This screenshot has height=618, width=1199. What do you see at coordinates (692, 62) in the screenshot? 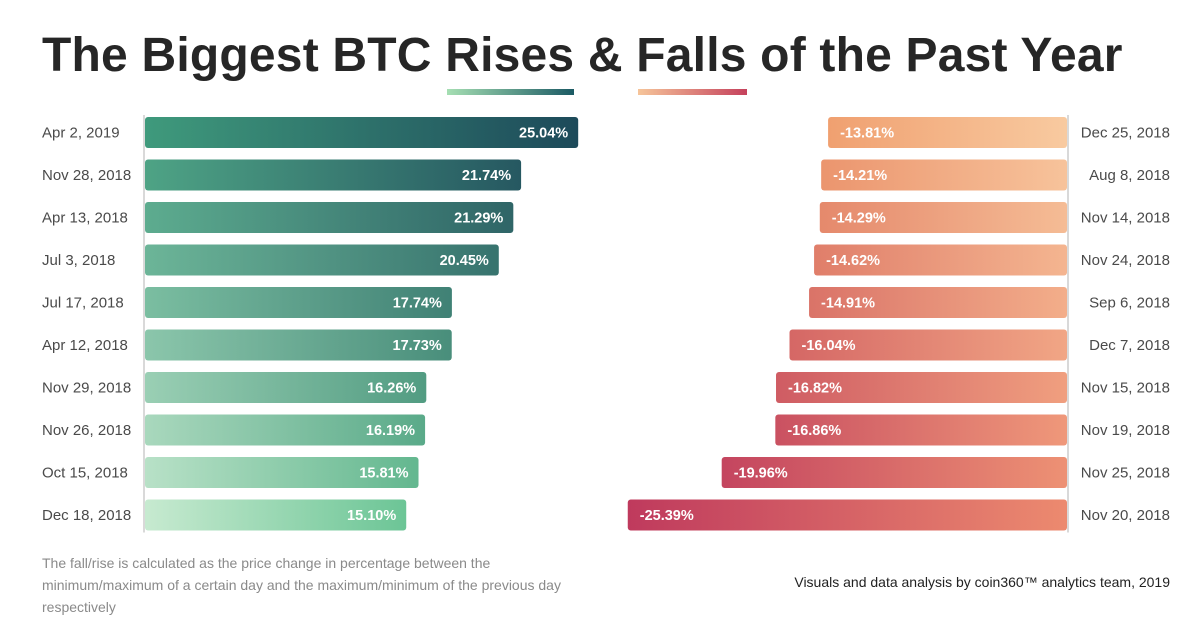
I see `title-falls: Falls` at bounding box center [692, 62].